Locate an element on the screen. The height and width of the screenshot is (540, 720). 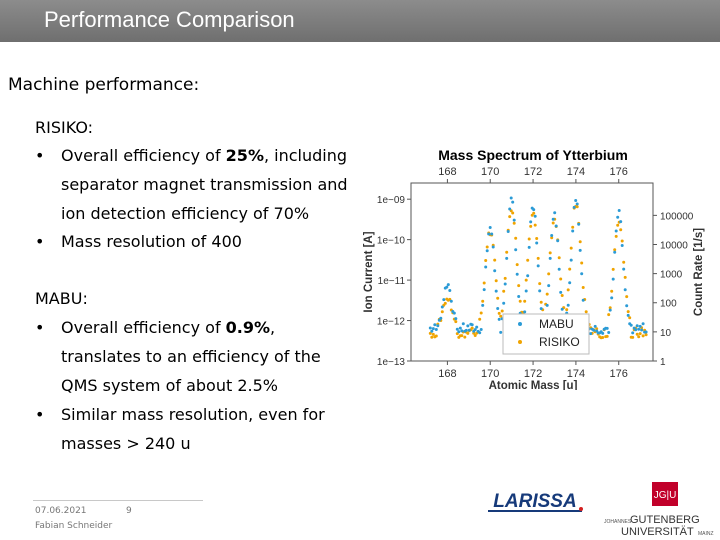
x-tick-label-top: 176 is located at coordinates (619, 172).